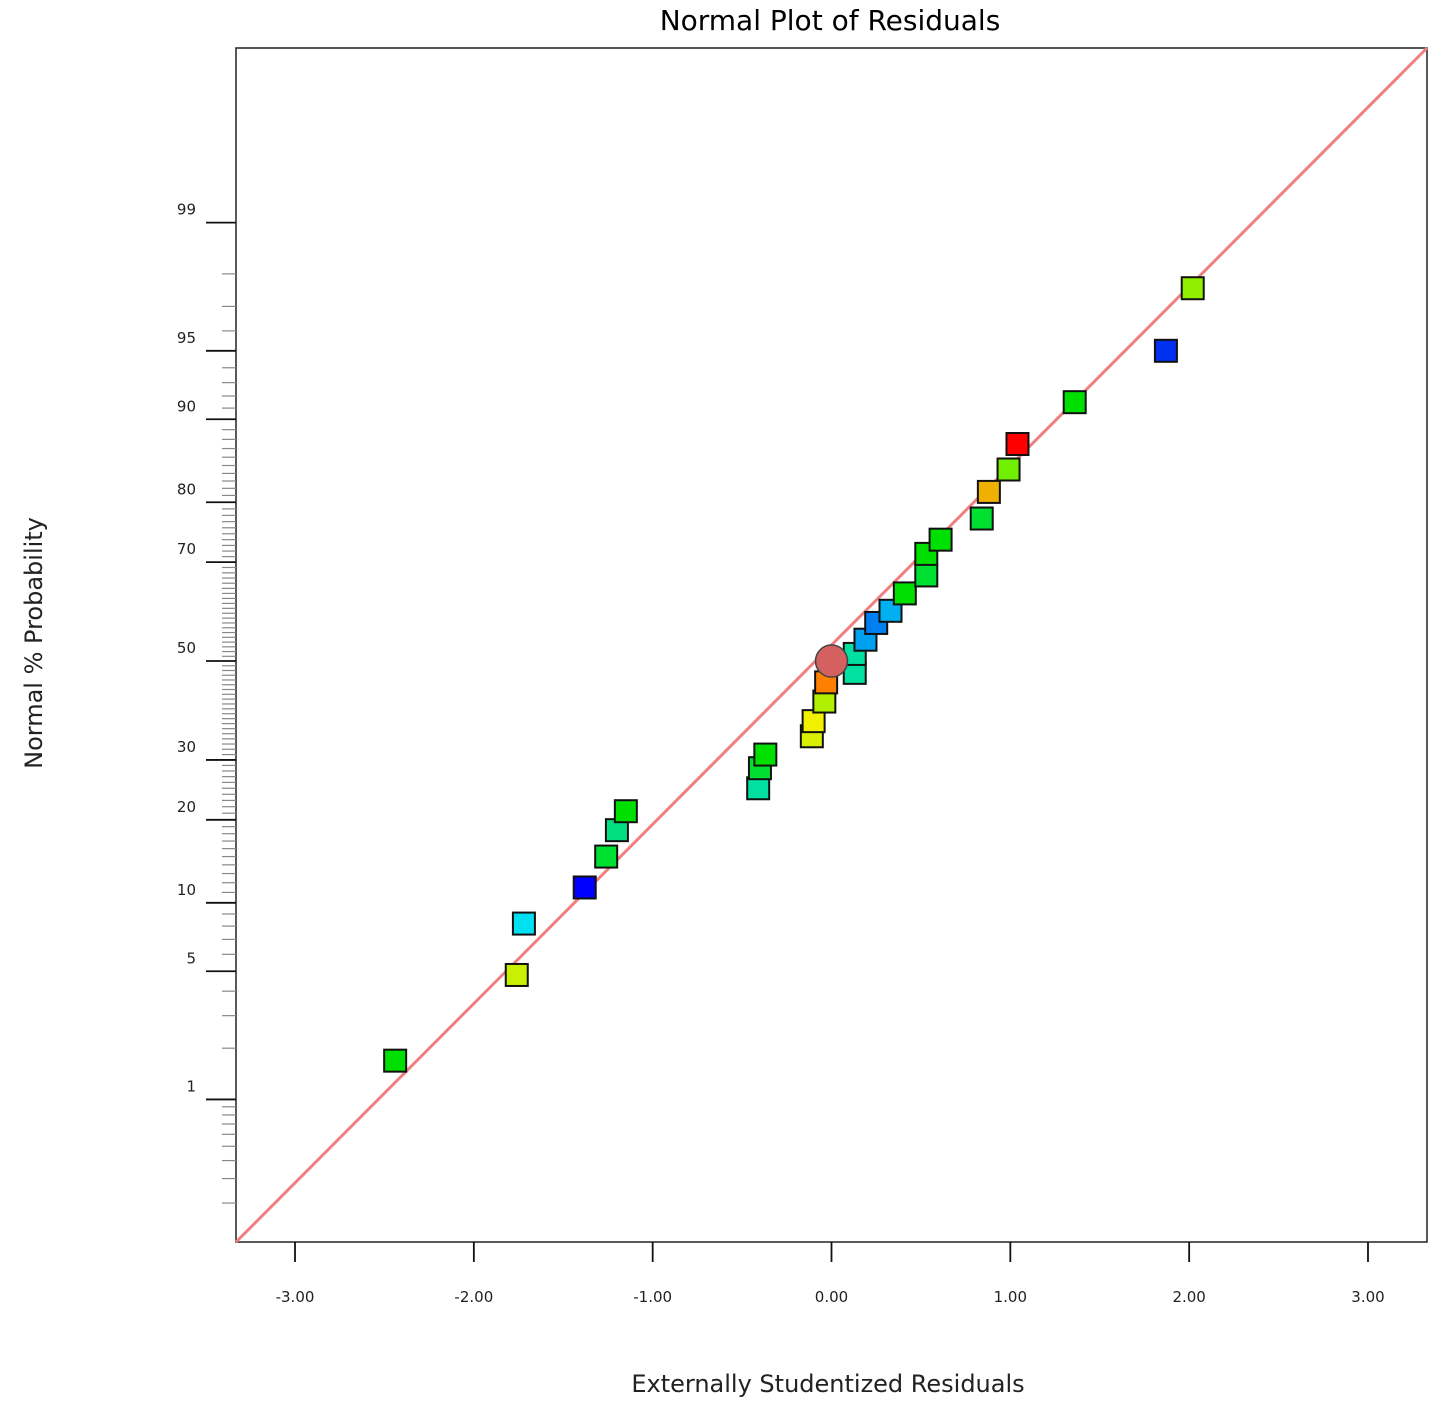 The image size is (1449, 1414). I want to click on y-tick-label: 99, so click(186, 210).